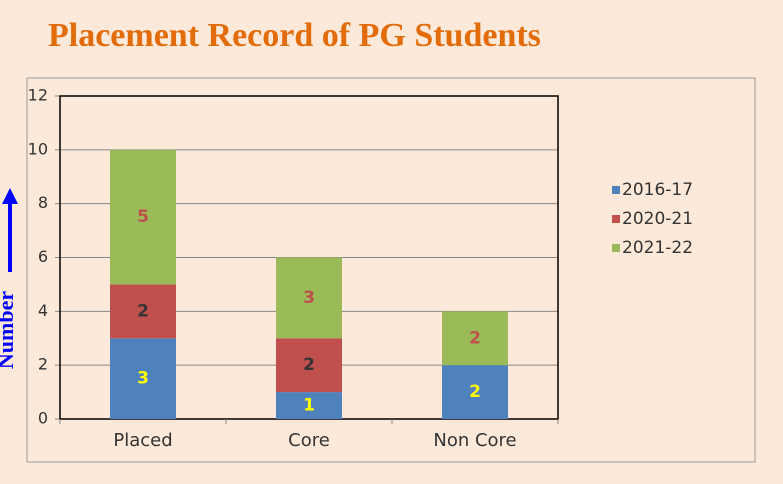 Image resolution: width=783 pixels, height=484 pixels. What do you see at coordinates (43, 202) in the screenshot?
I see `y-tick-label: 8` at bounding box center [43, 202].